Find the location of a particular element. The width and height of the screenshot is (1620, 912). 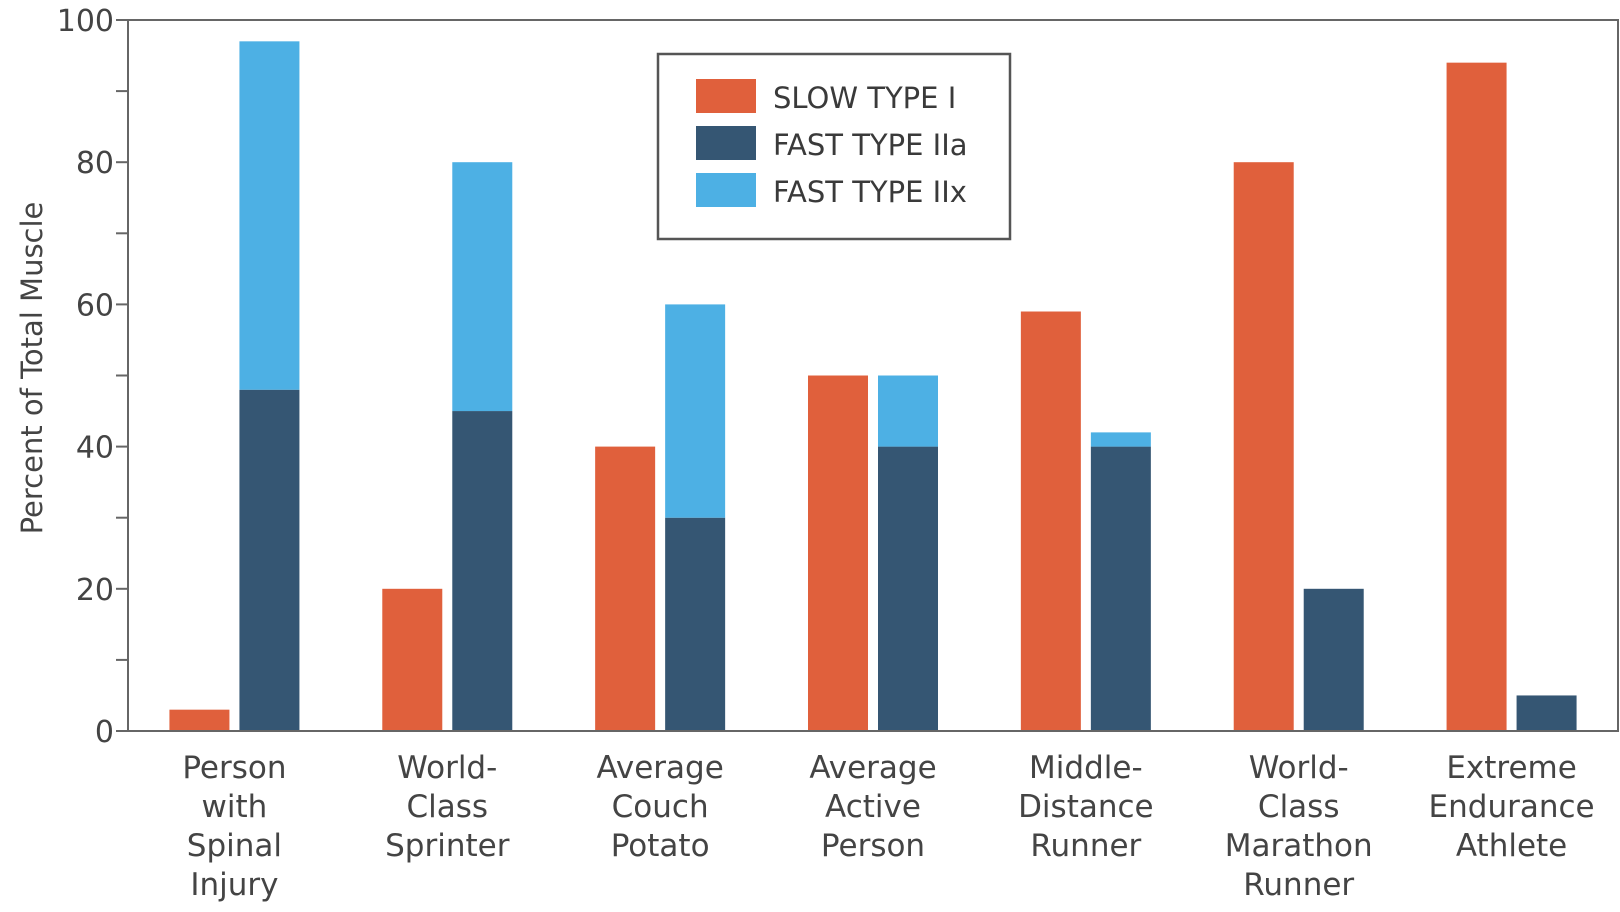

category-label-line: Couch is located at coordinates (660, 807).